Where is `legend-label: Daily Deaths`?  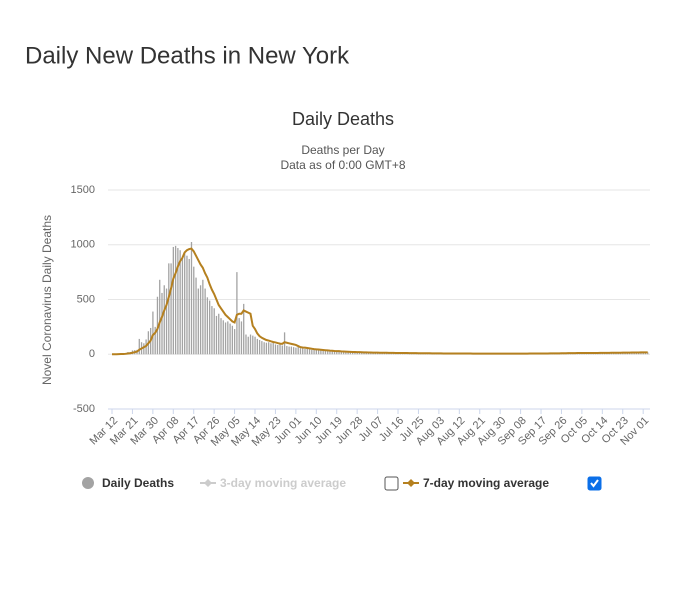 legend-label: Daily Deaths is located at coordinates (138, 483).